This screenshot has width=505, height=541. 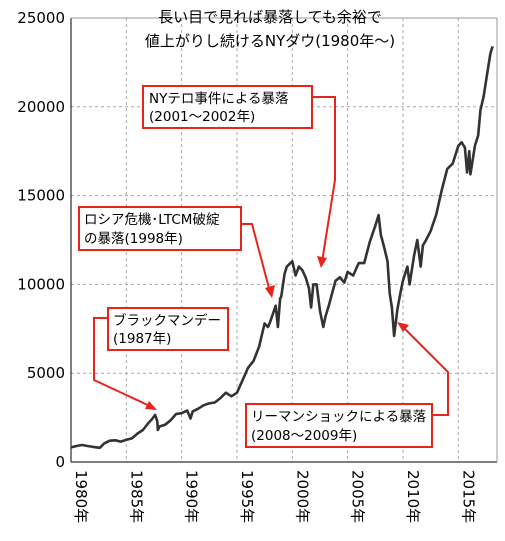 What do you see at coordinates (46, 373) in the screenshot?
I see `y-tick-label-5000: 5000` at bounding box center [46, 373].